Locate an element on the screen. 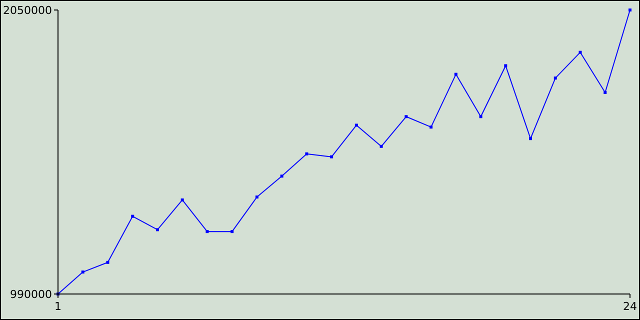  x-tick-label: 24 is located at coordinates (630, 306).